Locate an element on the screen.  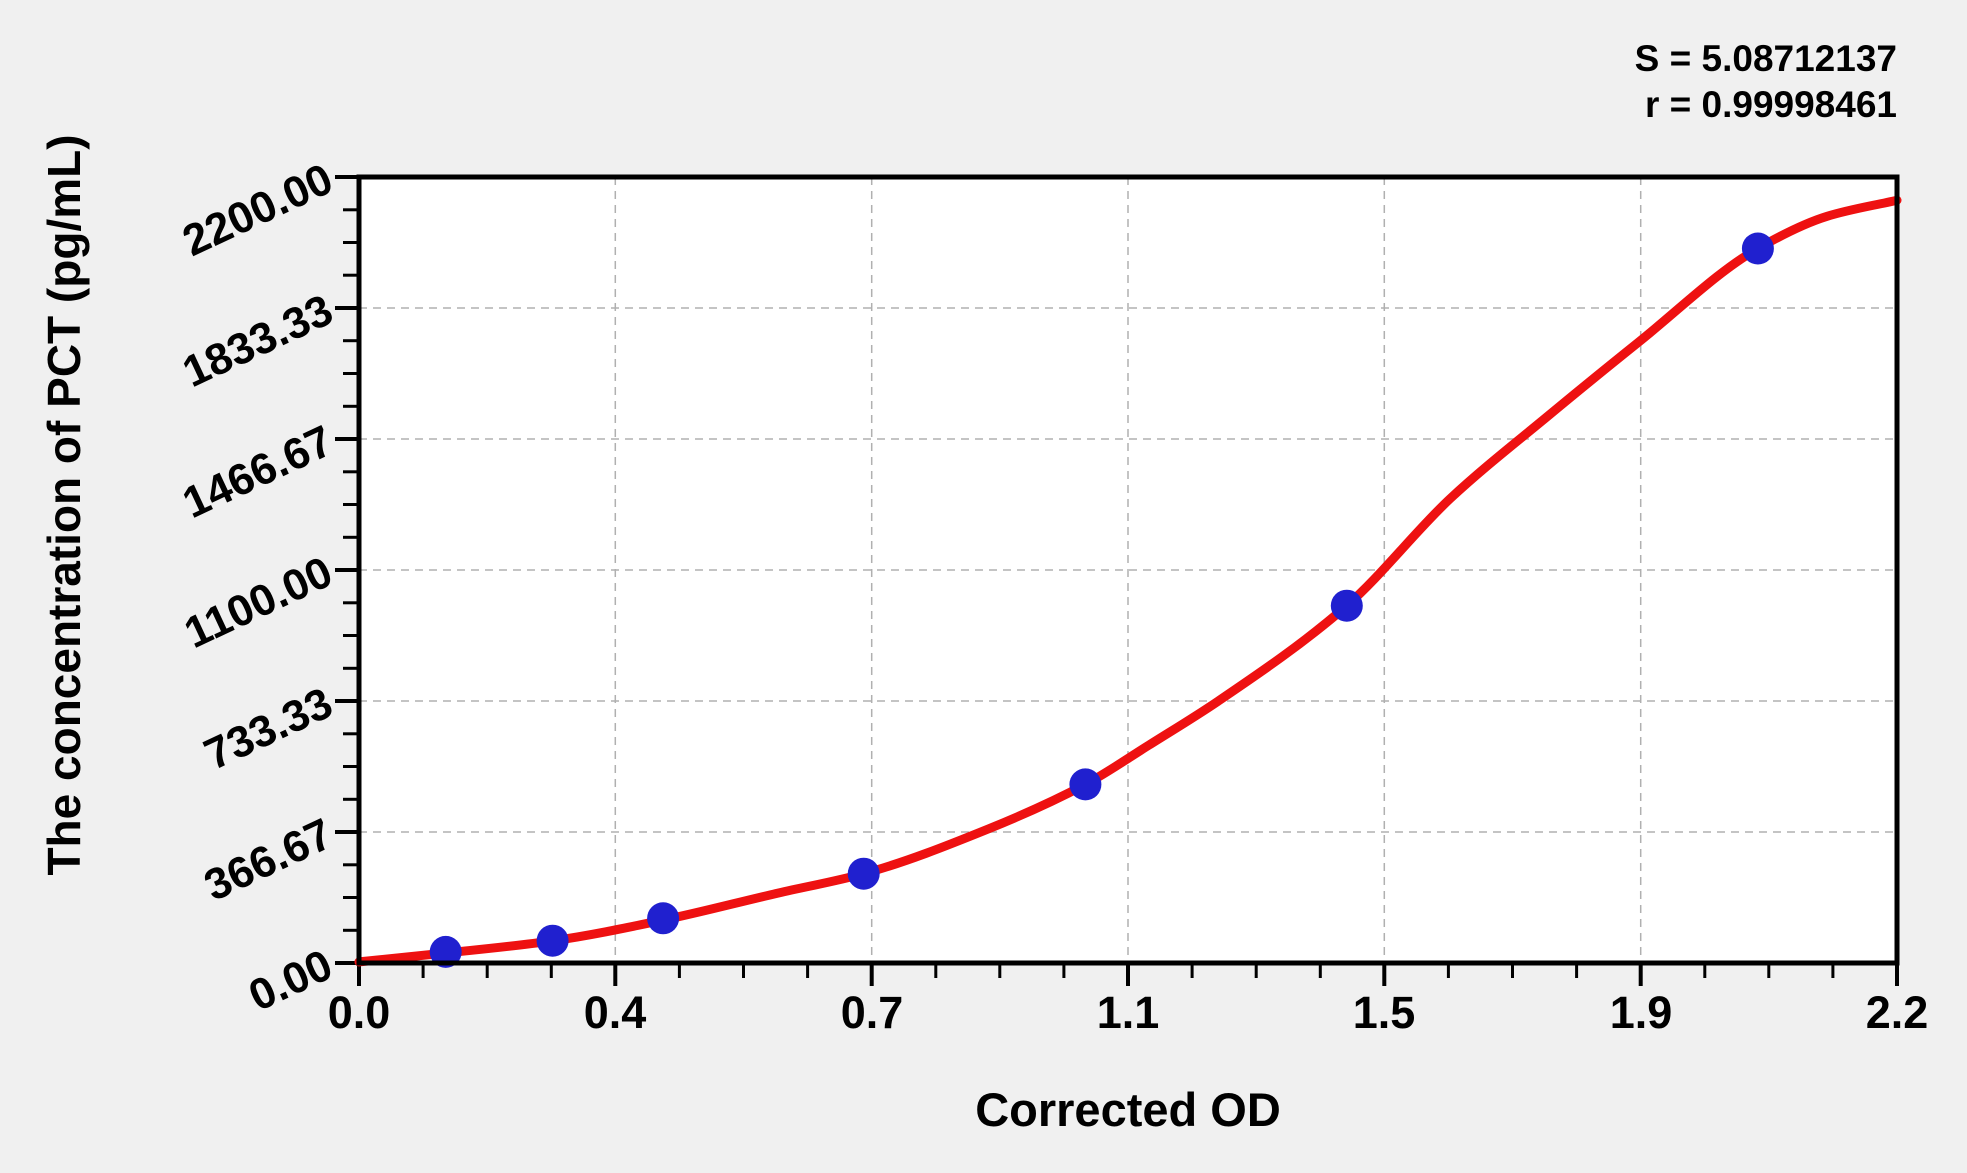
y-axis-title: The concentration of PCT (pg/mL) is located at coordinates (64, 505).